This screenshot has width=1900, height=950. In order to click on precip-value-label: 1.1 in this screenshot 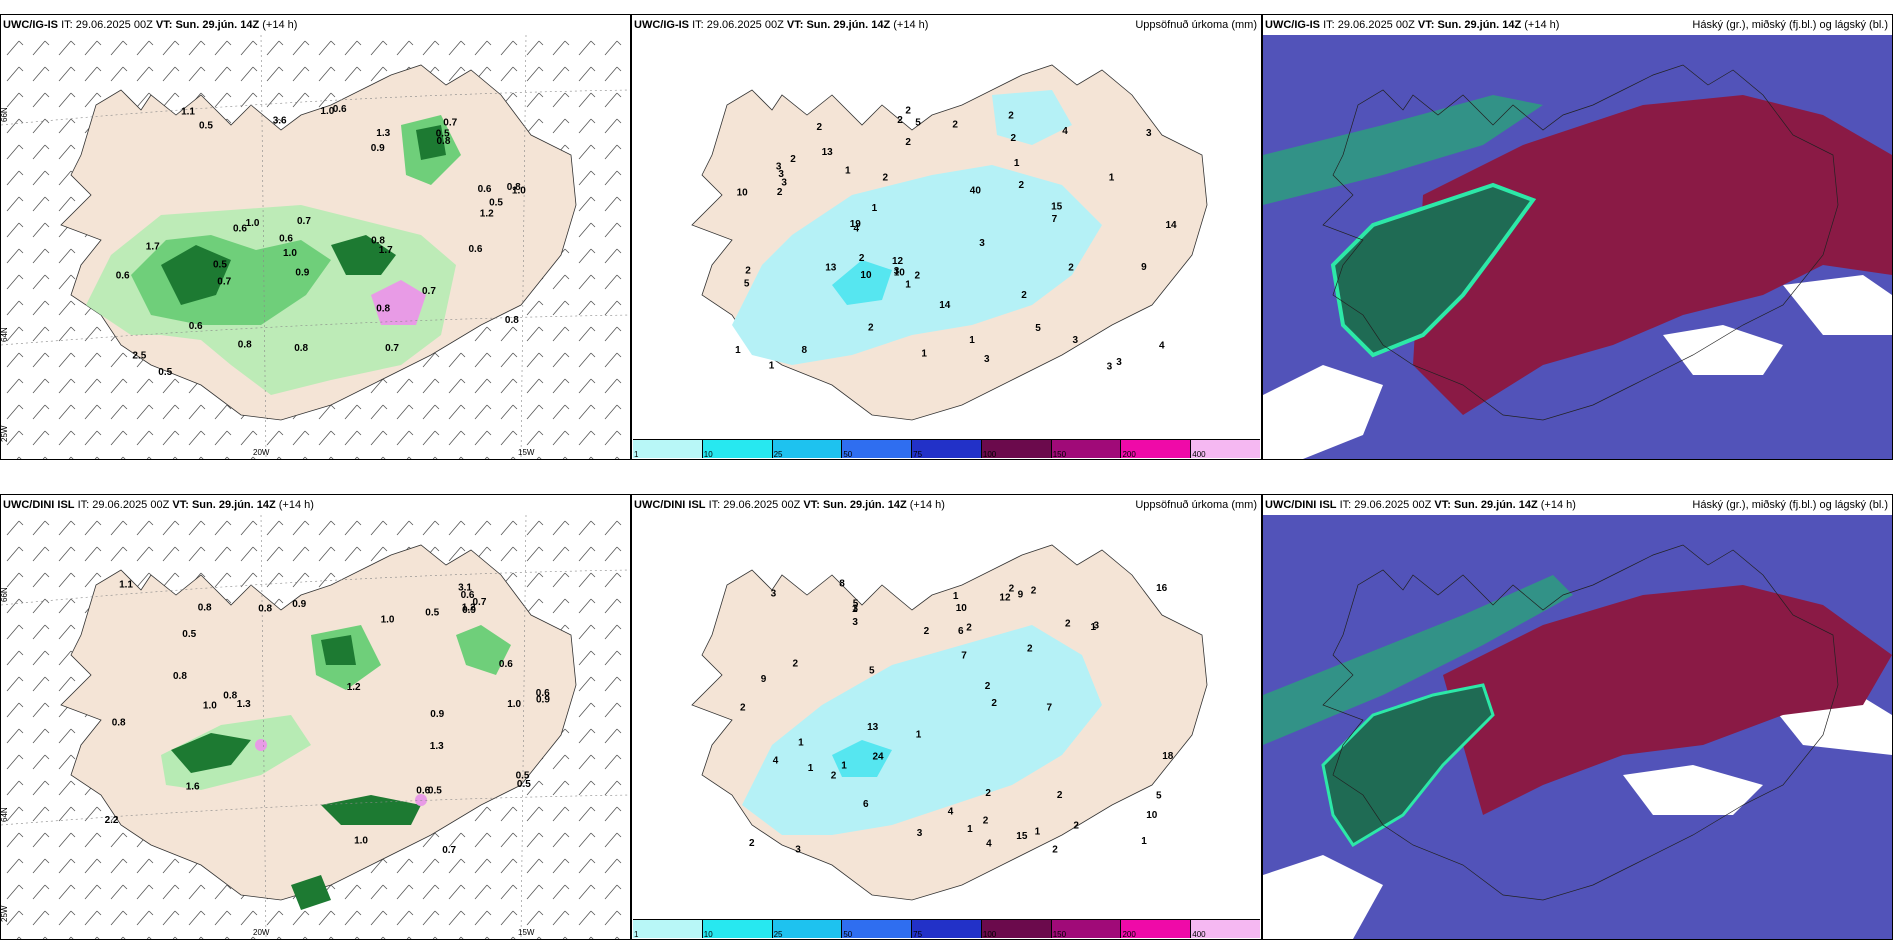, I will do `click(188, 111)`.